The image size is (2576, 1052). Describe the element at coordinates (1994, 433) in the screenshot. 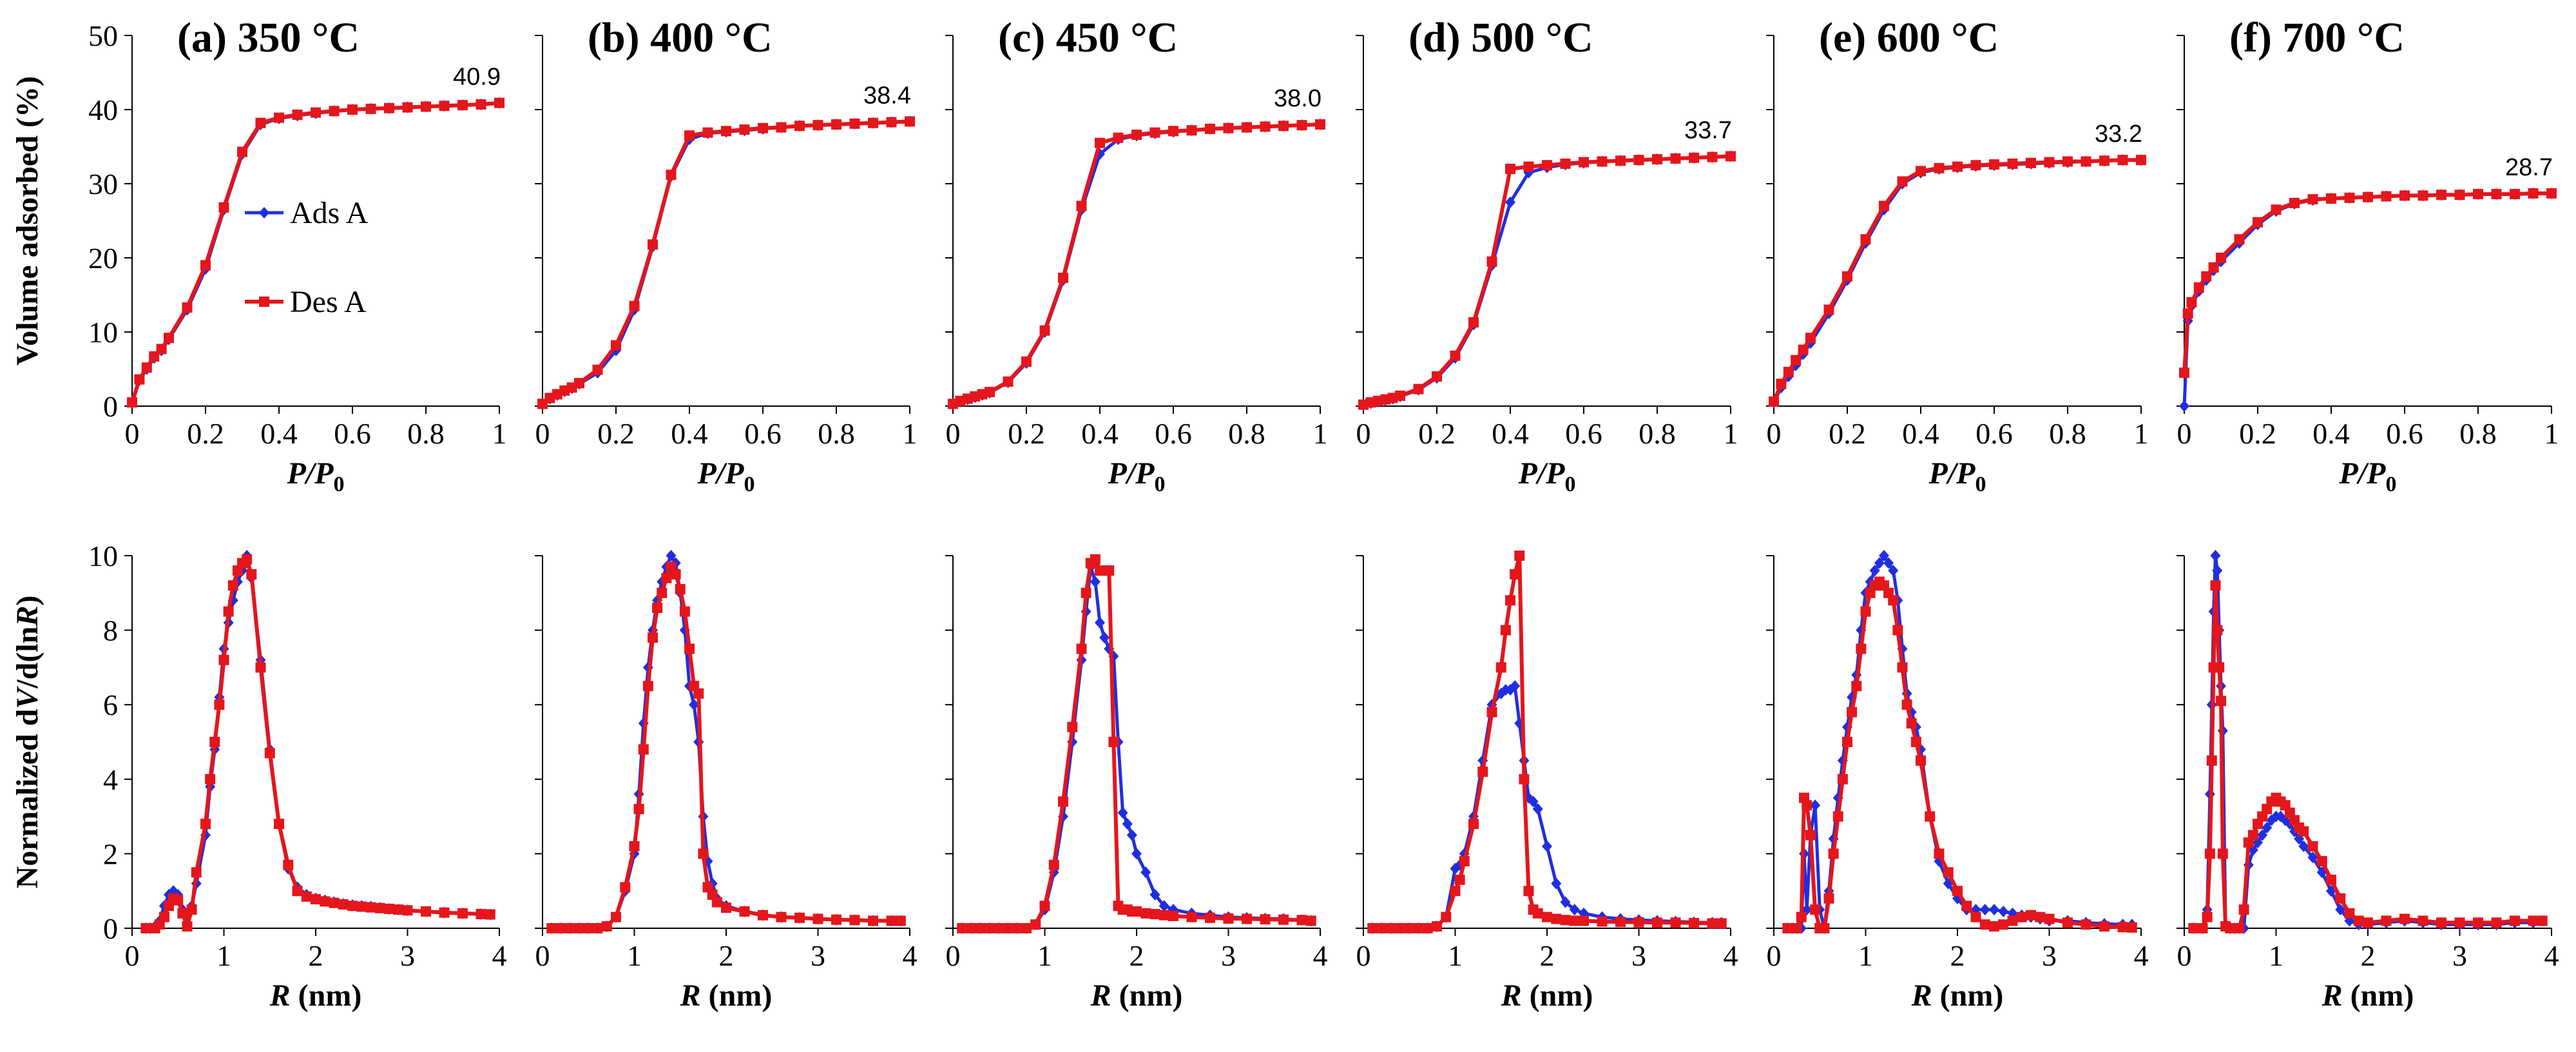

I see `x-tick-label: 0.6` at that location.